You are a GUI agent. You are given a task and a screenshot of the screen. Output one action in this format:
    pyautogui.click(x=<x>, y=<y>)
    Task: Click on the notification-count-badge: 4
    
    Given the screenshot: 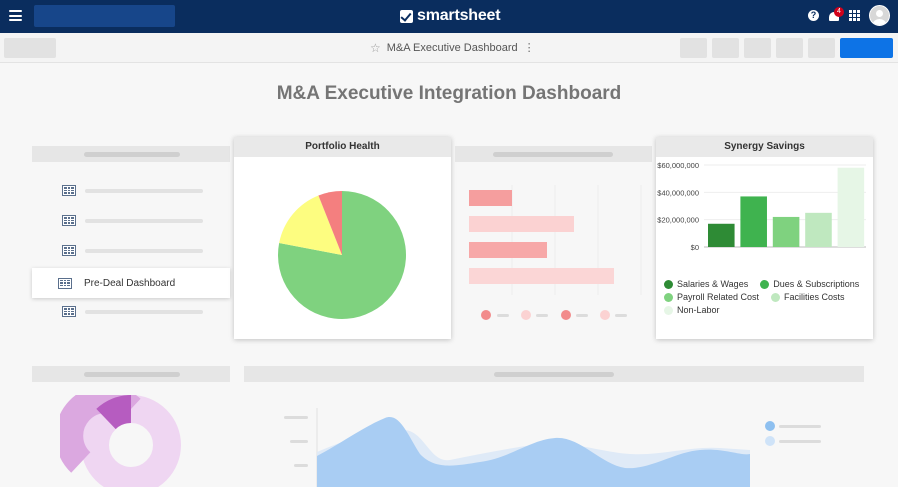 What is the action you would take?
    pyautogui.click(x=839, y=11)
    